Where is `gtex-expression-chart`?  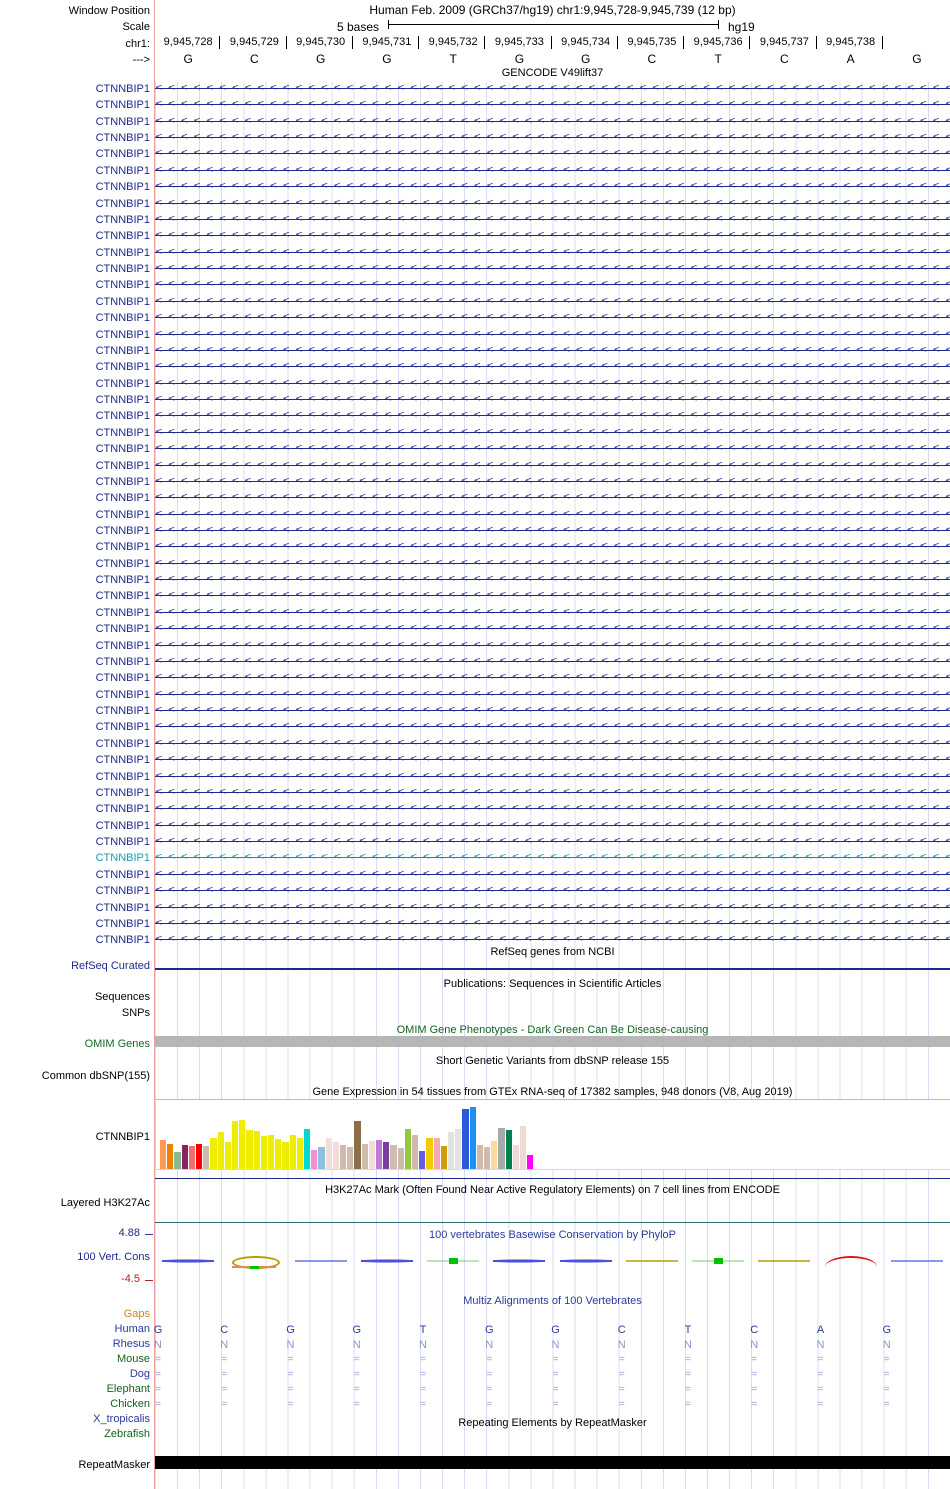
gtex-expression-chart is located at coordinates (552, 1134).